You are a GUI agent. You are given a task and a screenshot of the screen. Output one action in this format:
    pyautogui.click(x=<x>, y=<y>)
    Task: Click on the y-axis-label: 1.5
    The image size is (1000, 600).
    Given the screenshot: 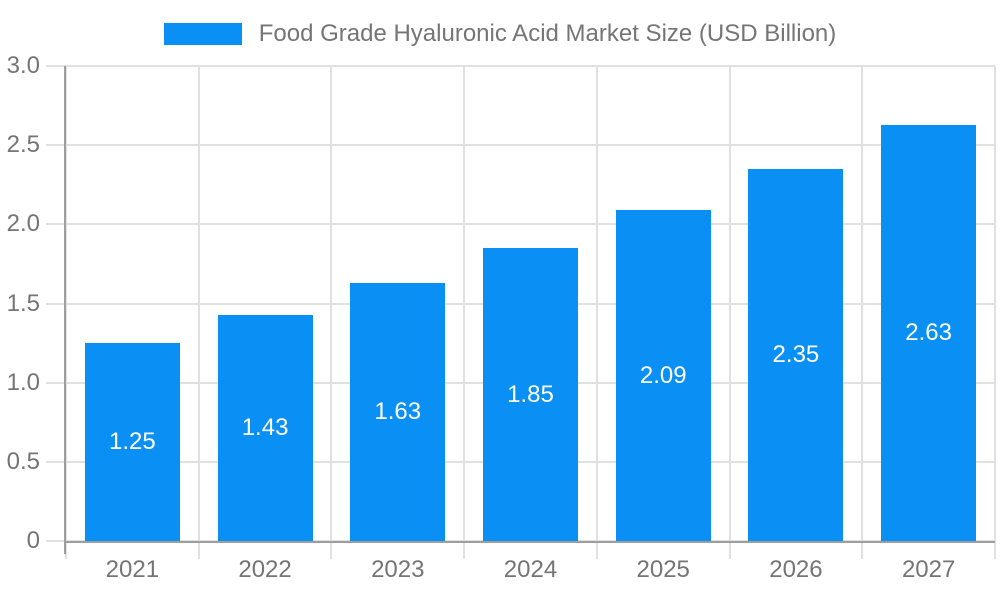 What is the action you would take?
    pyautogui.click(x=23, y=303)
    